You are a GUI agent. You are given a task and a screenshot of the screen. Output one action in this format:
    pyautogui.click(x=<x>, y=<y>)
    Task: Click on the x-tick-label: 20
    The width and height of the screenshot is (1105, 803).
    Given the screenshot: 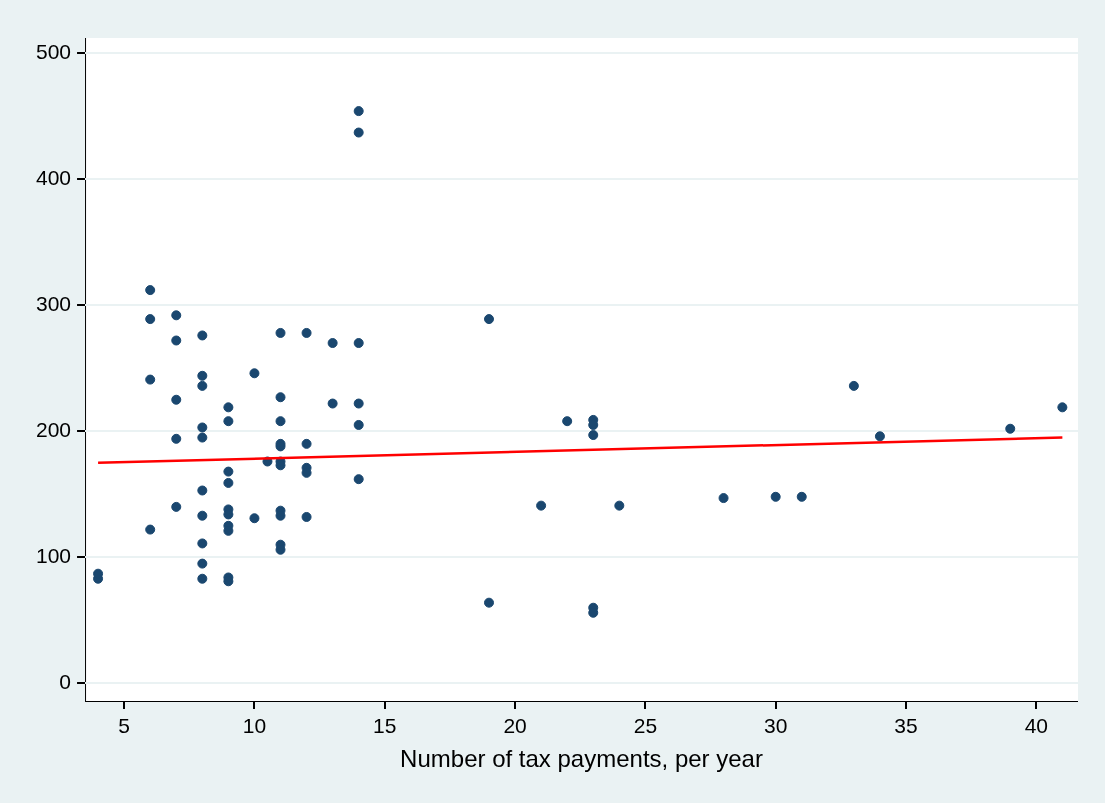 What is the action you would take?
    pyautogui.click(x=515, y=726)
    